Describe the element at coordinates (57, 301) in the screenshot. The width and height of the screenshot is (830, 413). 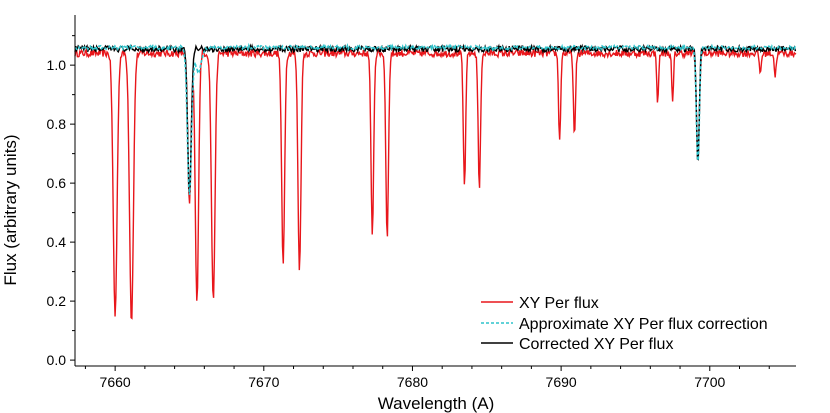
I see `y-tick-label: 0.2` at that location.